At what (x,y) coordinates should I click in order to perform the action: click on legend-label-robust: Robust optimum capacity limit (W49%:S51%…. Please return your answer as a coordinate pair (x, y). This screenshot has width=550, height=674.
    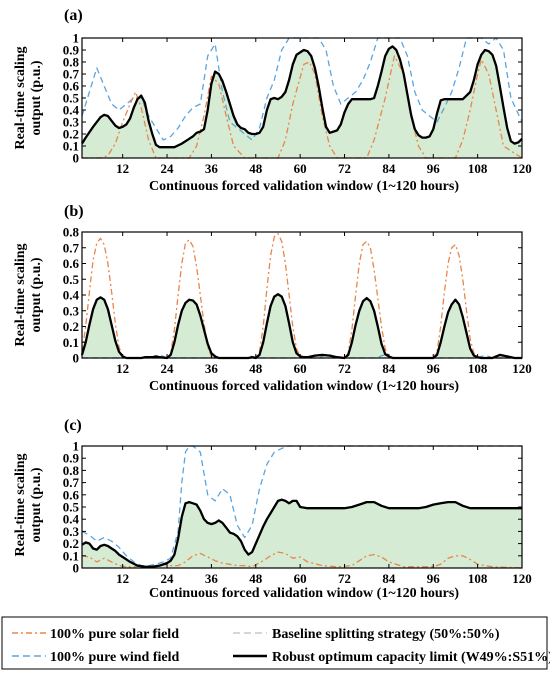
    Looking at the image, I should click on (411, 657).